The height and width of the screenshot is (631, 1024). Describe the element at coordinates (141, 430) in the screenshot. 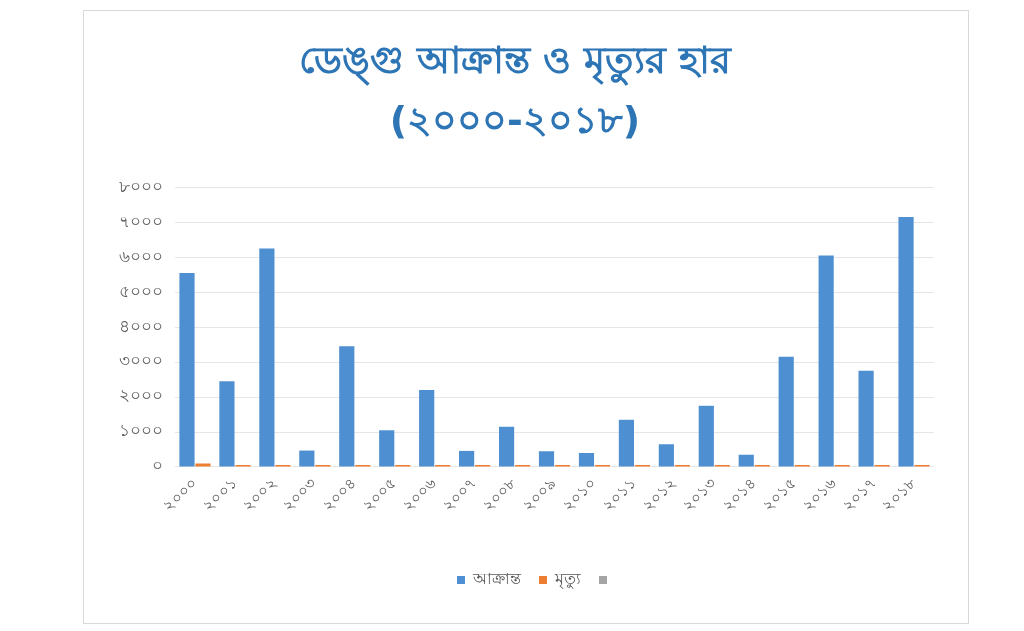

I see `y-tick-label: ১০০০` at that location.